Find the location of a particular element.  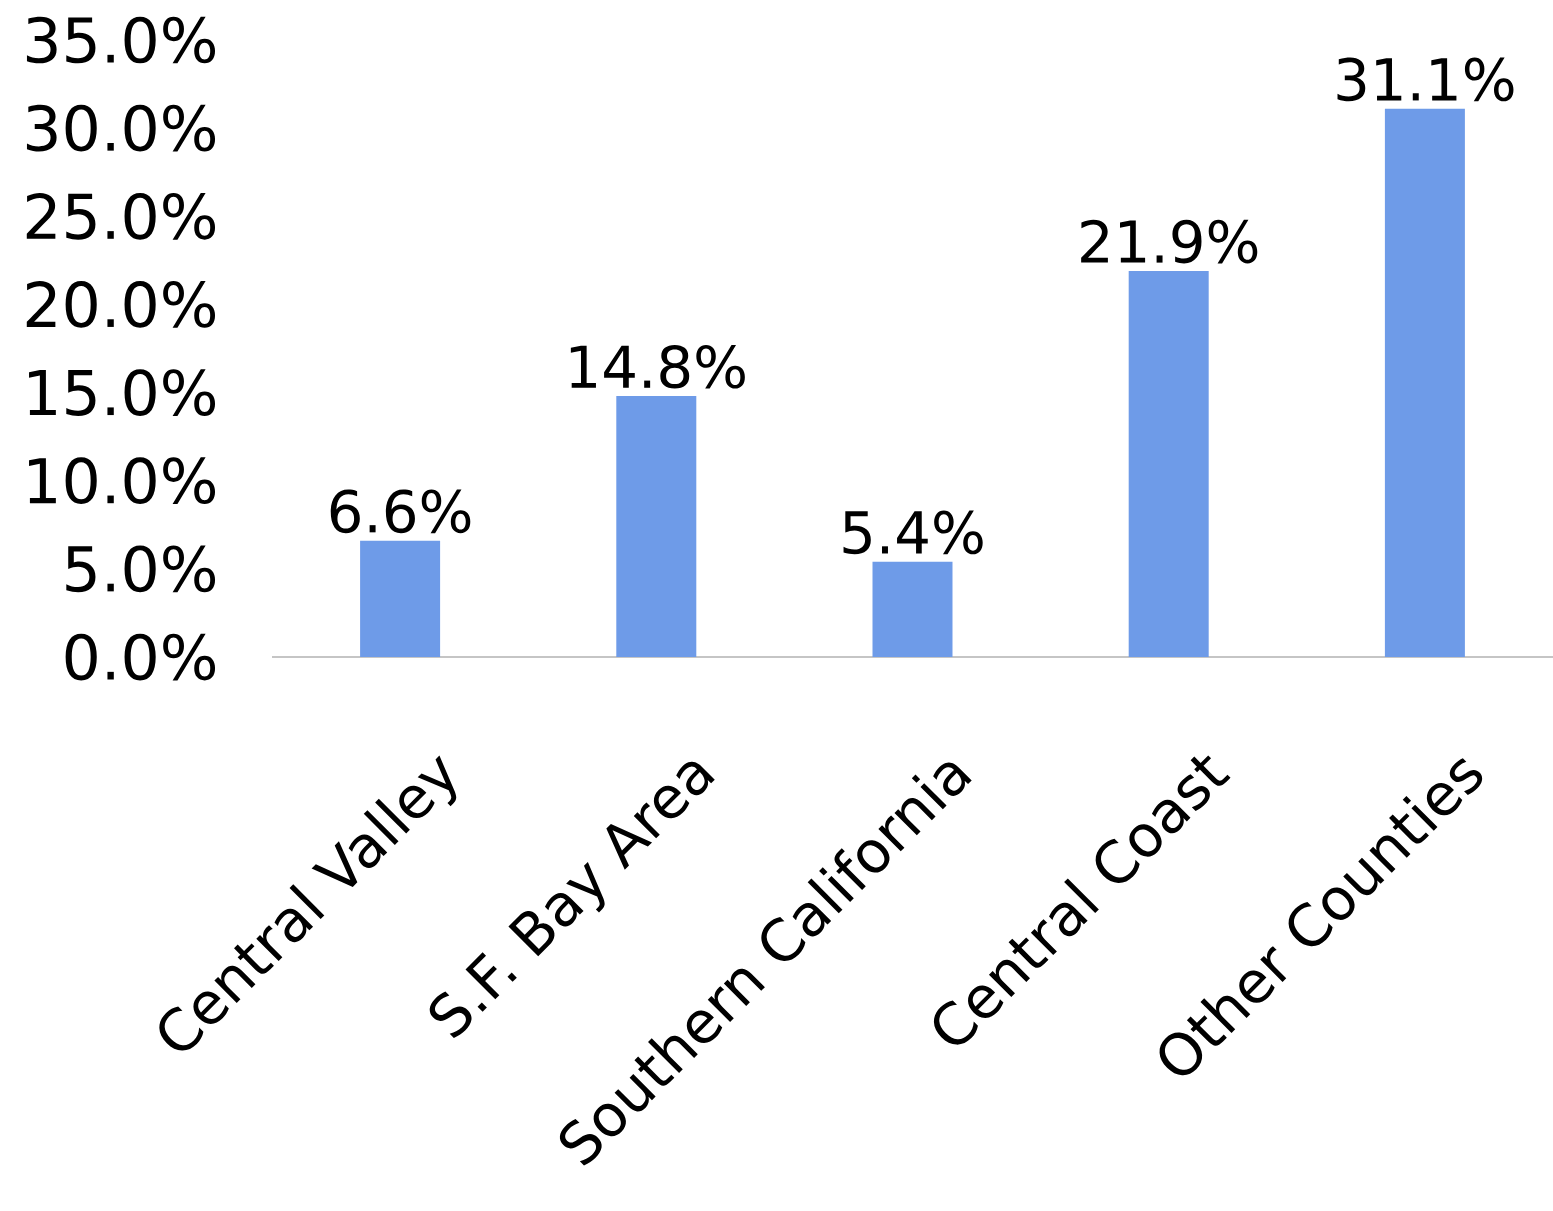

y-tick-label: 15.0% is located at coordinates (122, 392).